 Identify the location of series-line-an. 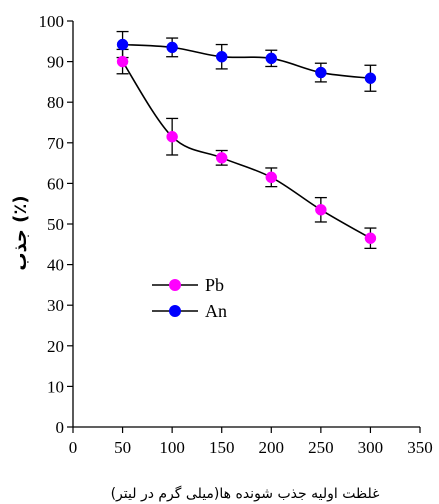
(246, 61).